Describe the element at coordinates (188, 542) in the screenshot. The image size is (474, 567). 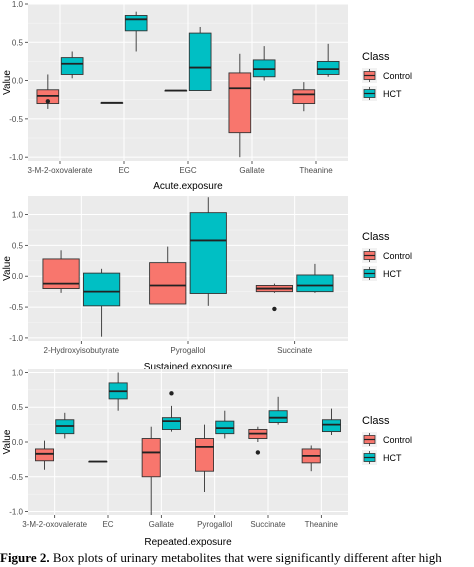
I see `x-axis-title: Repeated.exposure` at that location.